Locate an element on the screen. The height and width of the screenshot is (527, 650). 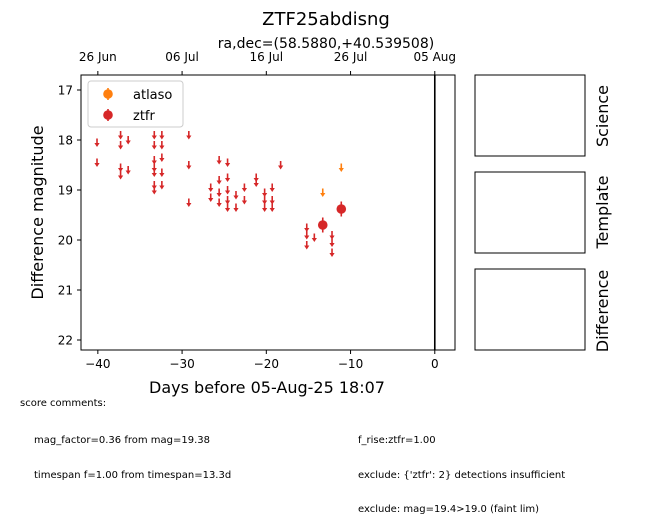
x-tick-label: 0 is located at coordinates (435, 364).